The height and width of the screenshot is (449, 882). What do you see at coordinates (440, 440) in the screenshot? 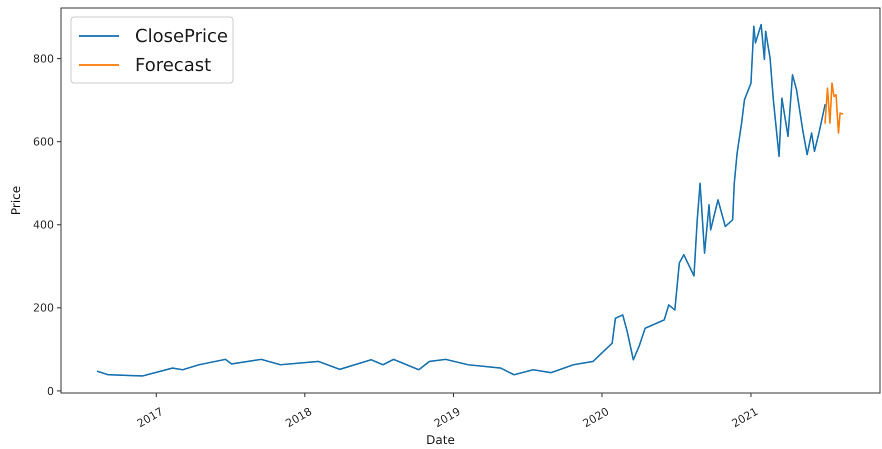
I see `x-axis-title: Date` at bounding box center [440, 440].